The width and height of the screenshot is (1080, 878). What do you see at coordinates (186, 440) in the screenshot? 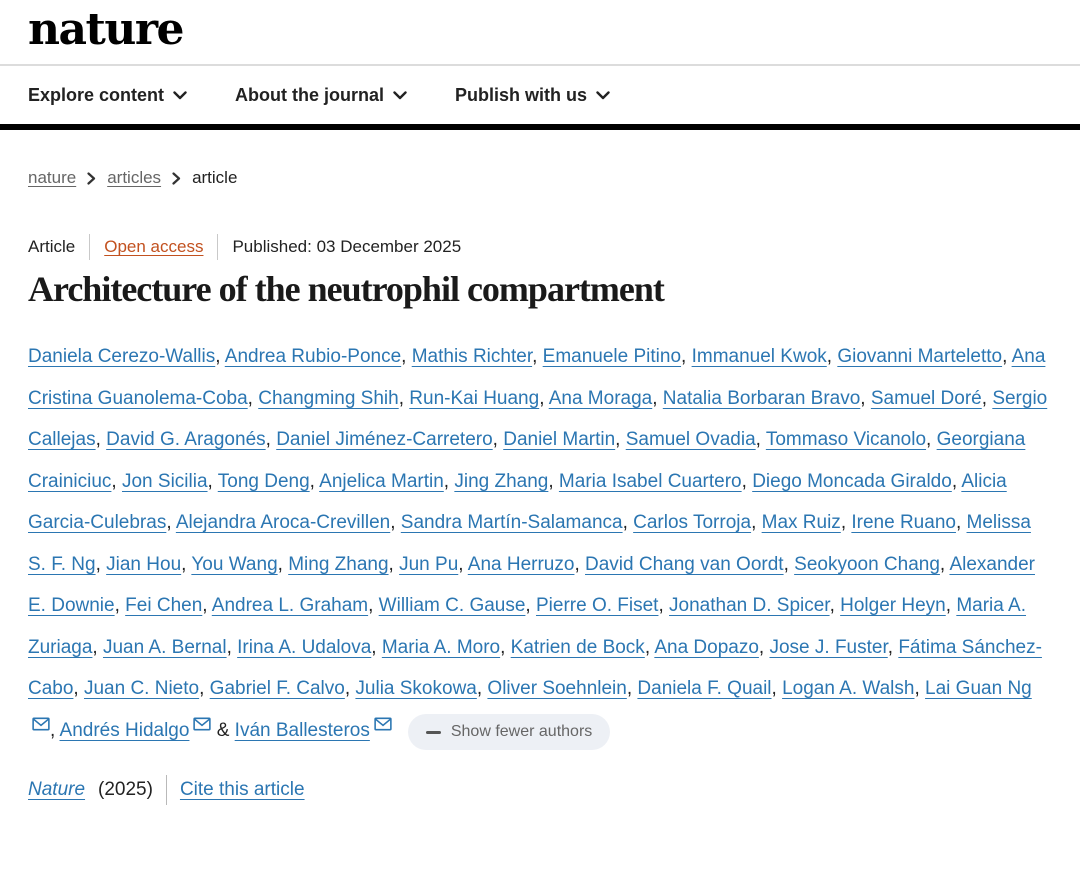
I see `author-link: David G. Aragonés` at bounding box center [186, 440].